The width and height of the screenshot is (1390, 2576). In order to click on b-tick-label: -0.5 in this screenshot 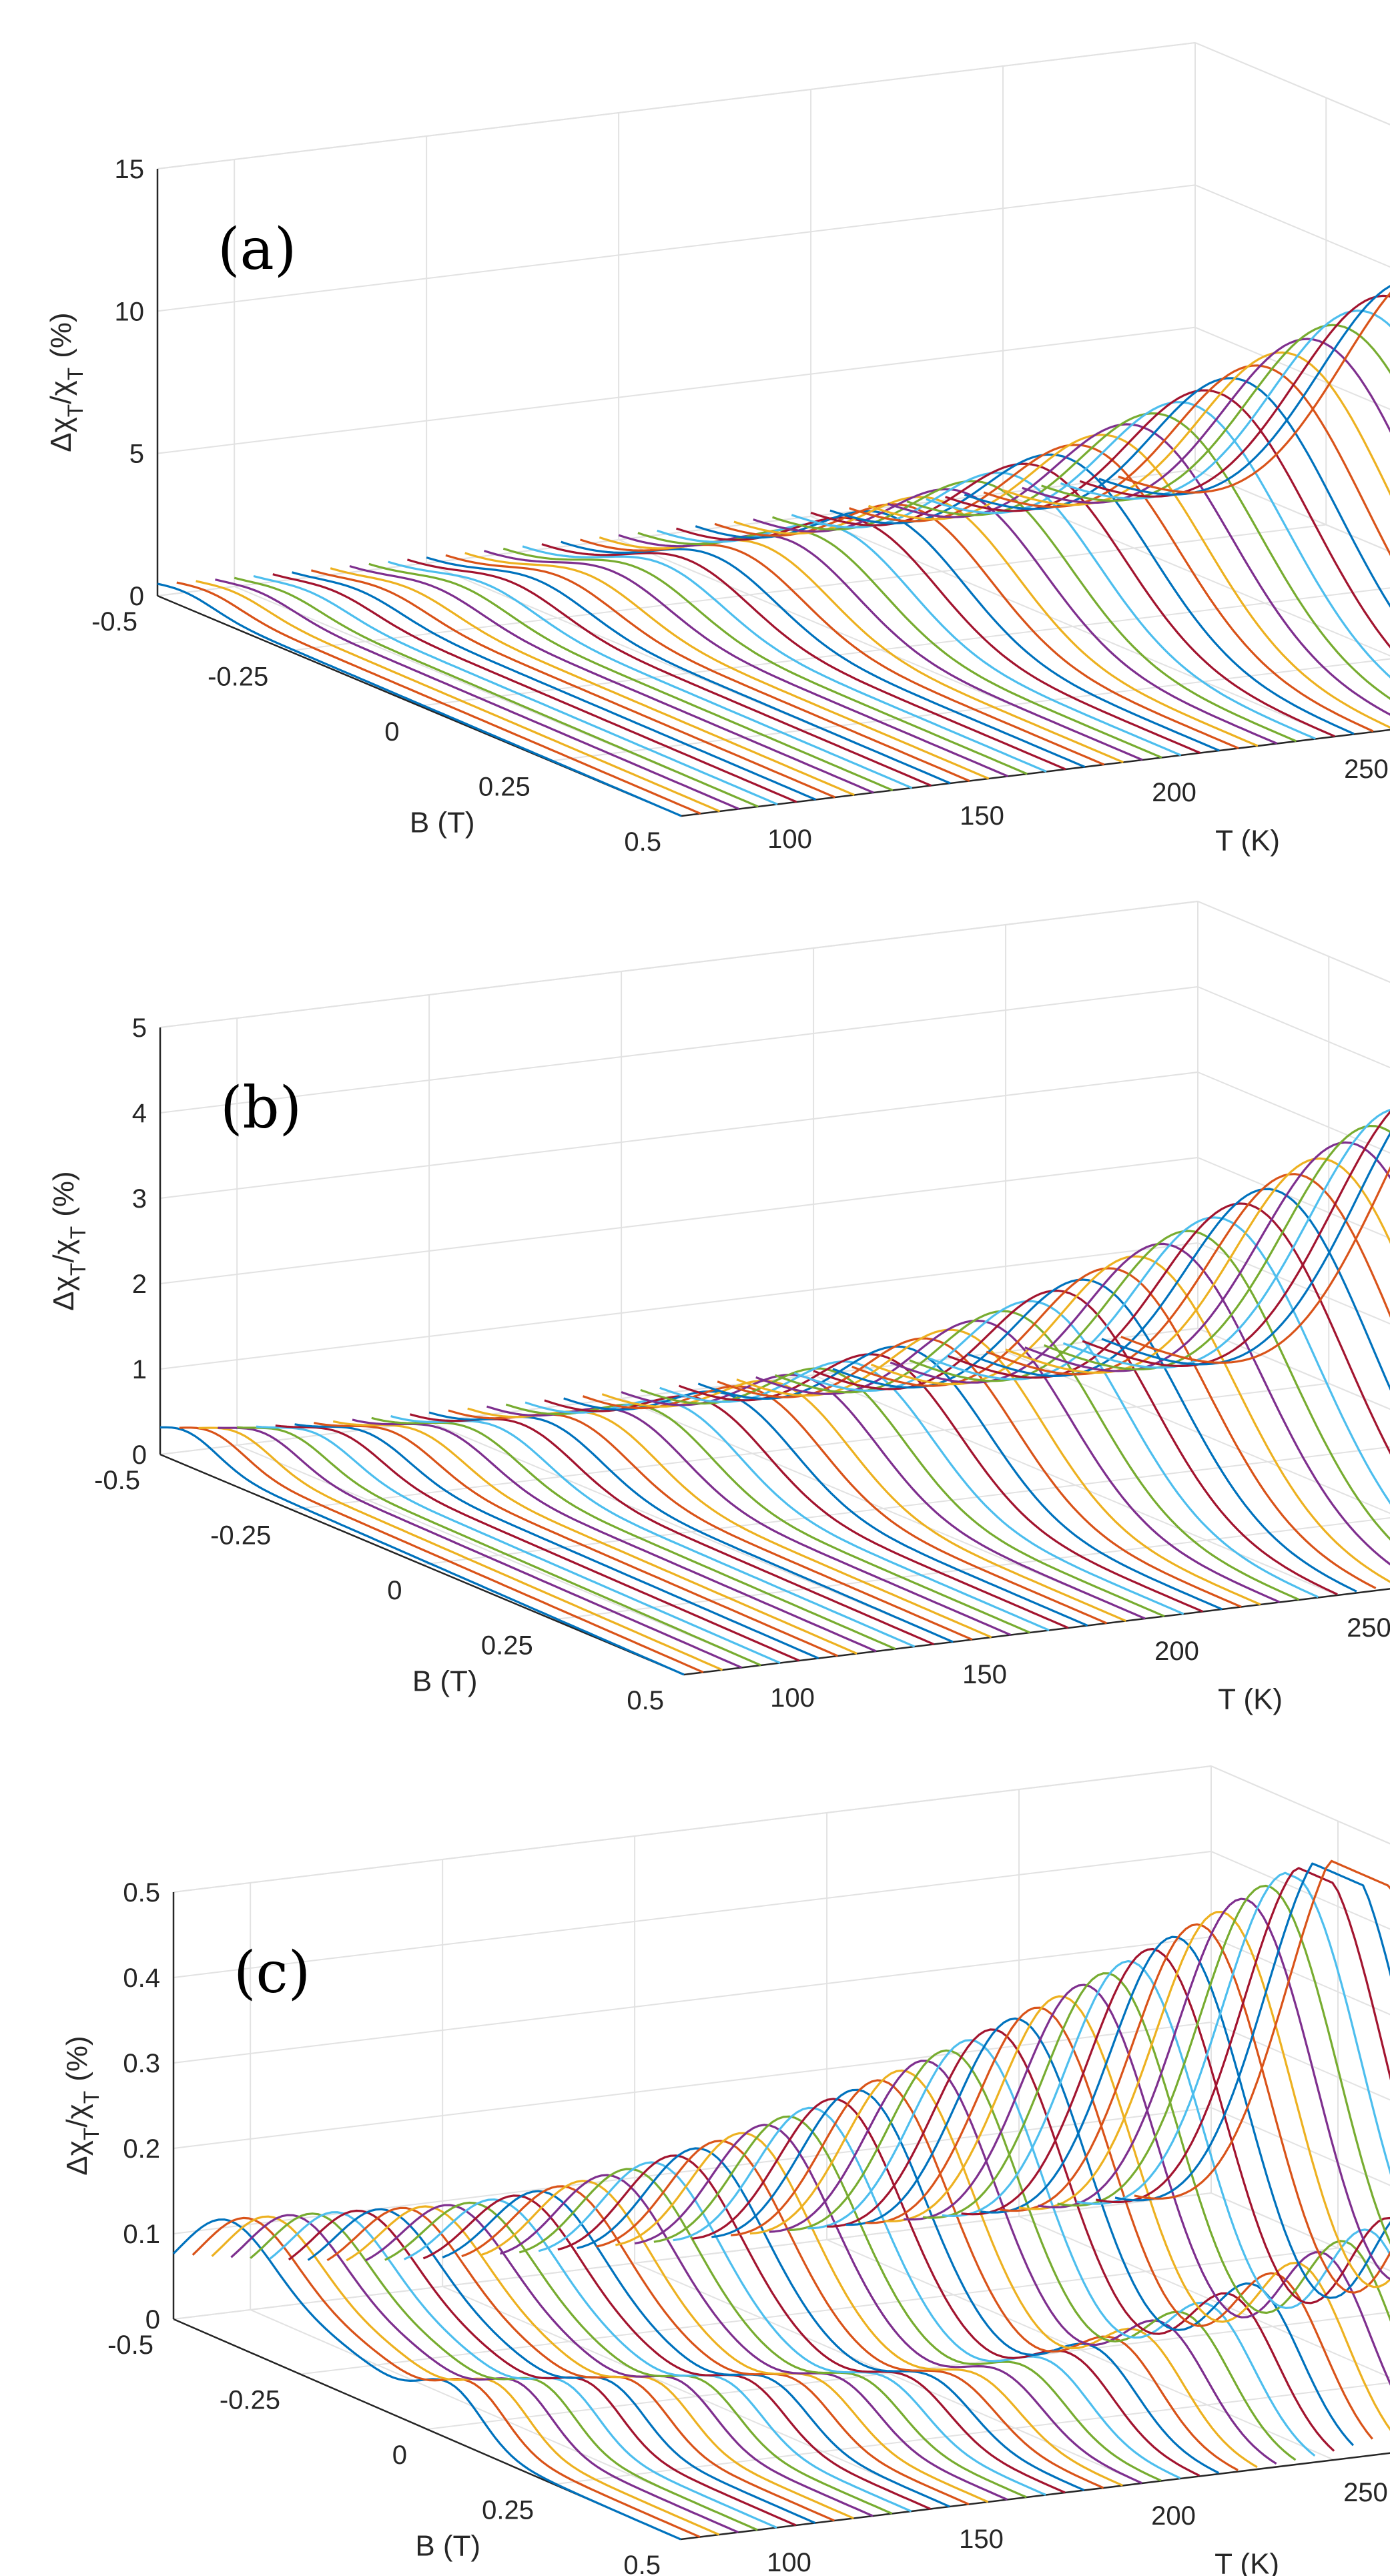, I will do `click(114, 621)`.